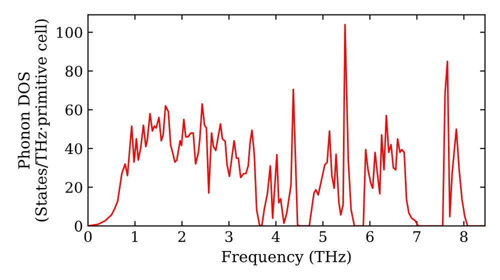 The height and width of the screenshot is (280, 500). What do you see at coordinates (229, 236) in the screenshot?
I see `x-tick-label: 3` at bounding box center [229, 236].